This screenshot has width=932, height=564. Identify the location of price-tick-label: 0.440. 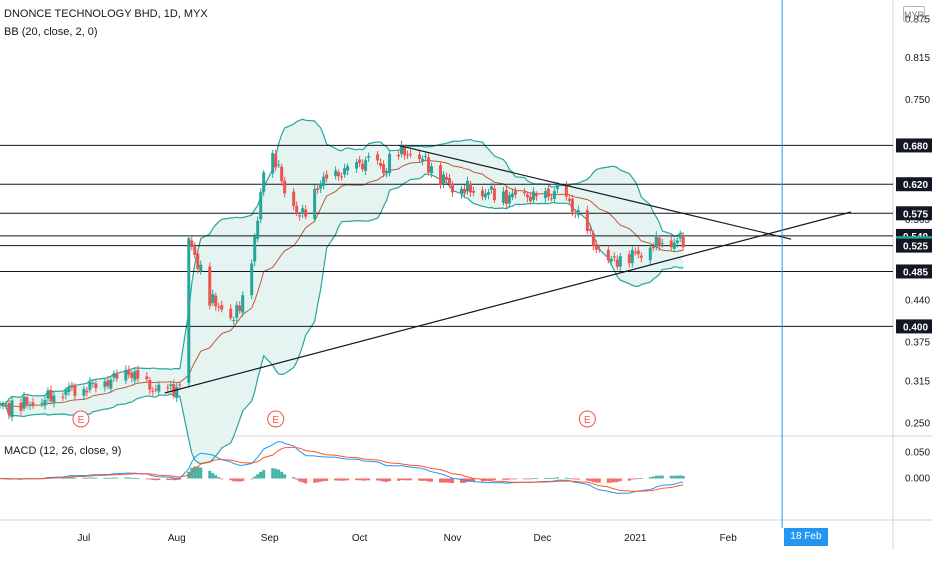
(917, 301).